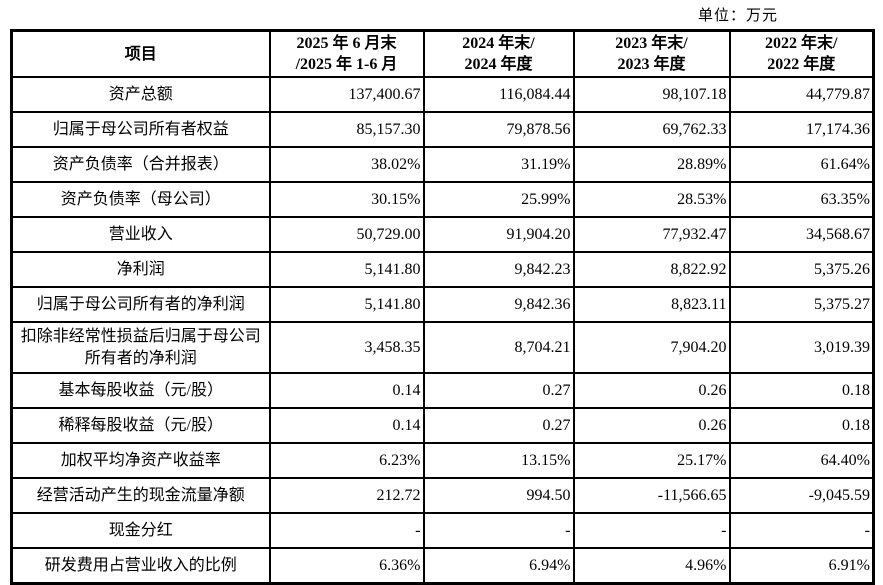 Image resolution: width=883 pixels, height=585 pixels. Describe the element at coordinates (346, 94) in the screenshot. I see `row-value-2025: 137,400.67` at that location.